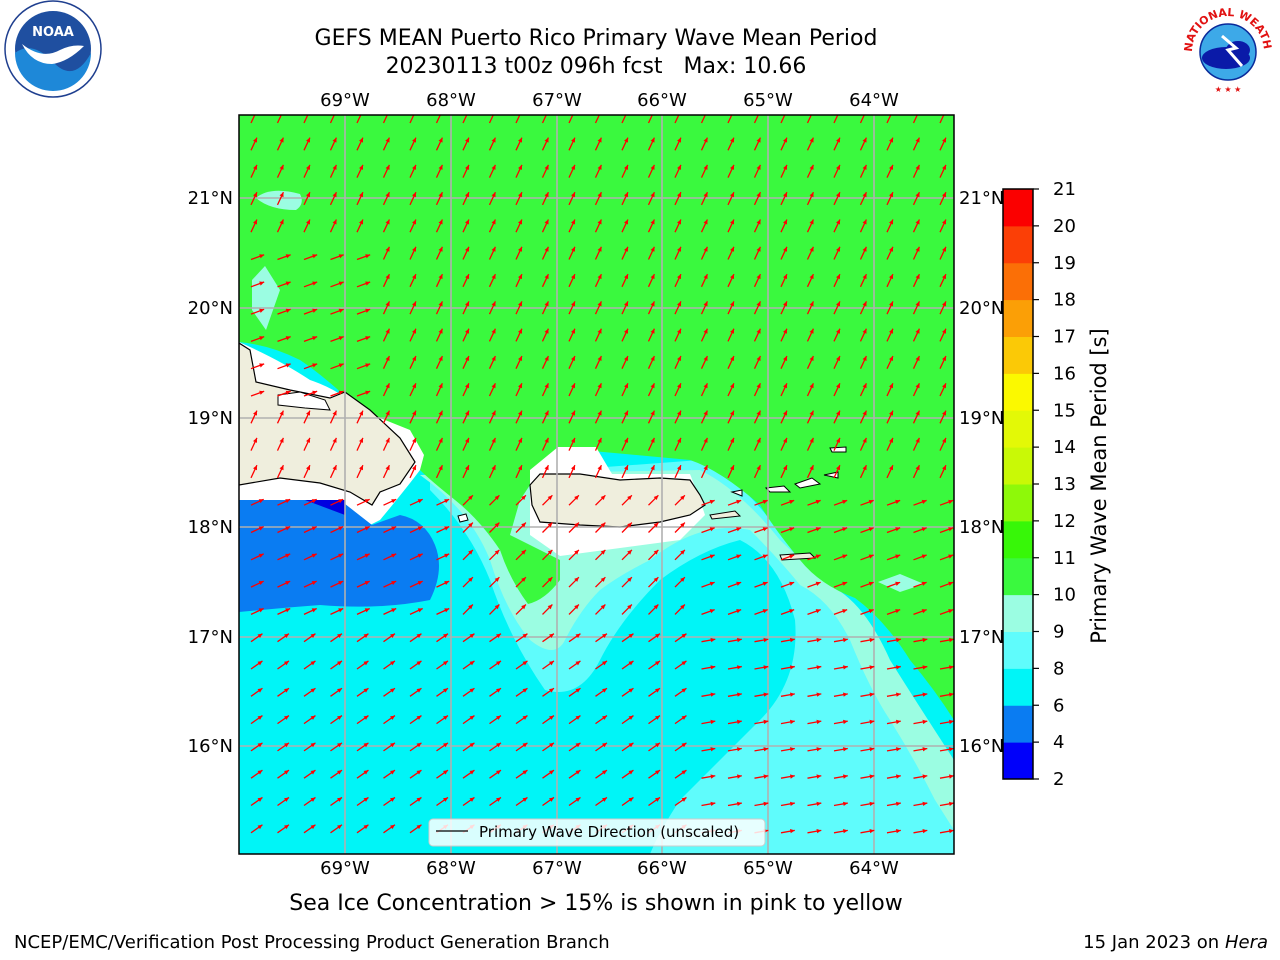  I want to click on lon-label: 67°W, so click(557, 868).